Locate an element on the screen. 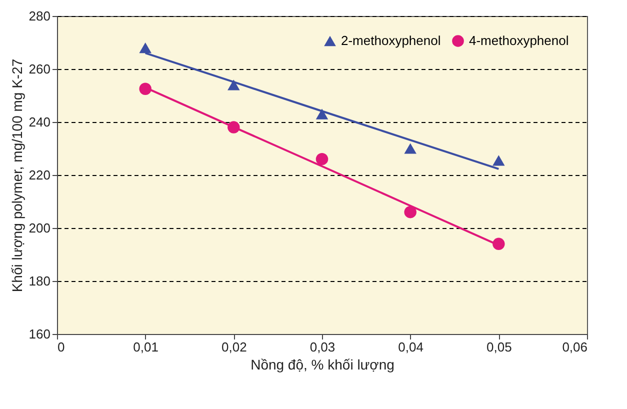  y-tick-label: 280 is located at coordinates (39, 16).